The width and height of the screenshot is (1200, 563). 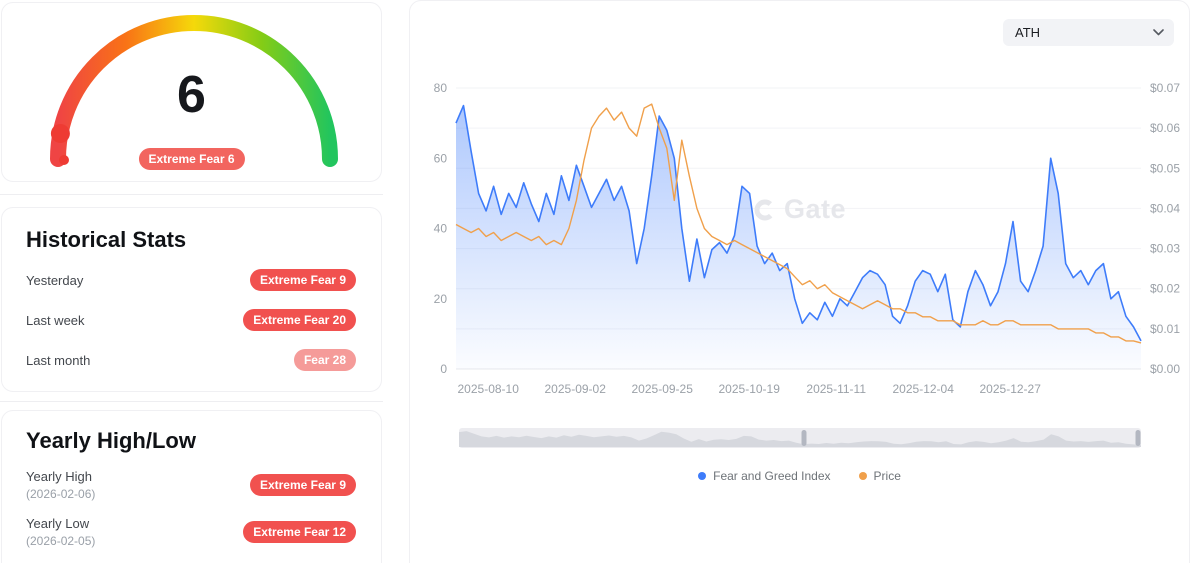 I want to click on svg-text: 2025-09-25, so click(x=663, y=389).